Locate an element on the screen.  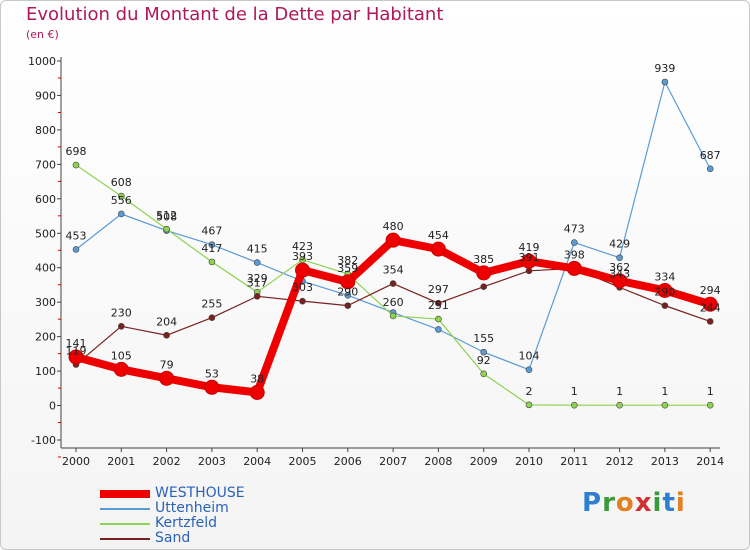
x-tick-label: 2014 is located at coordinates (710, 461).